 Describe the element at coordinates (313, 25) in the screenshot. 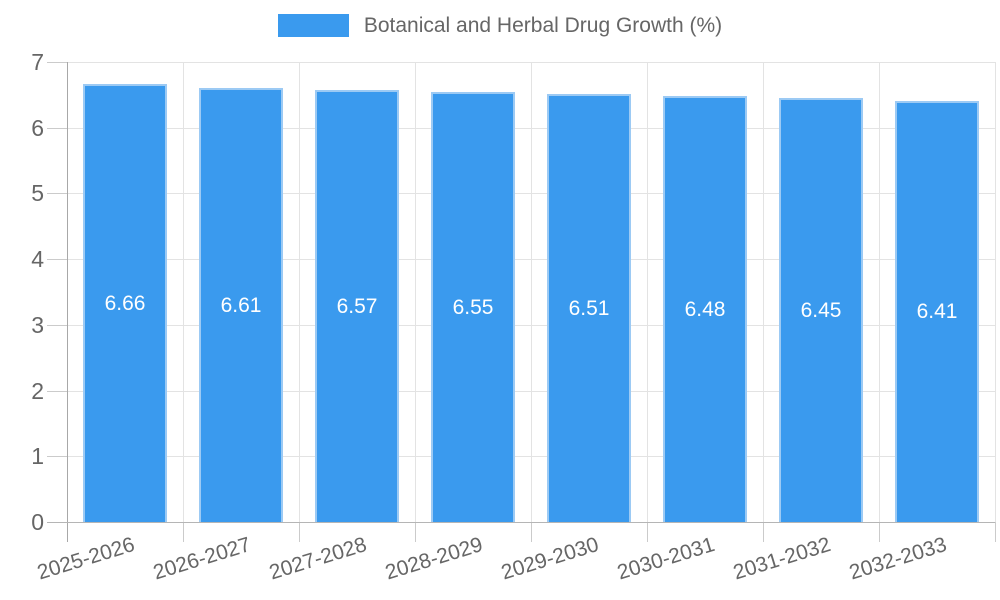

I see `legend-swatch` at that location.